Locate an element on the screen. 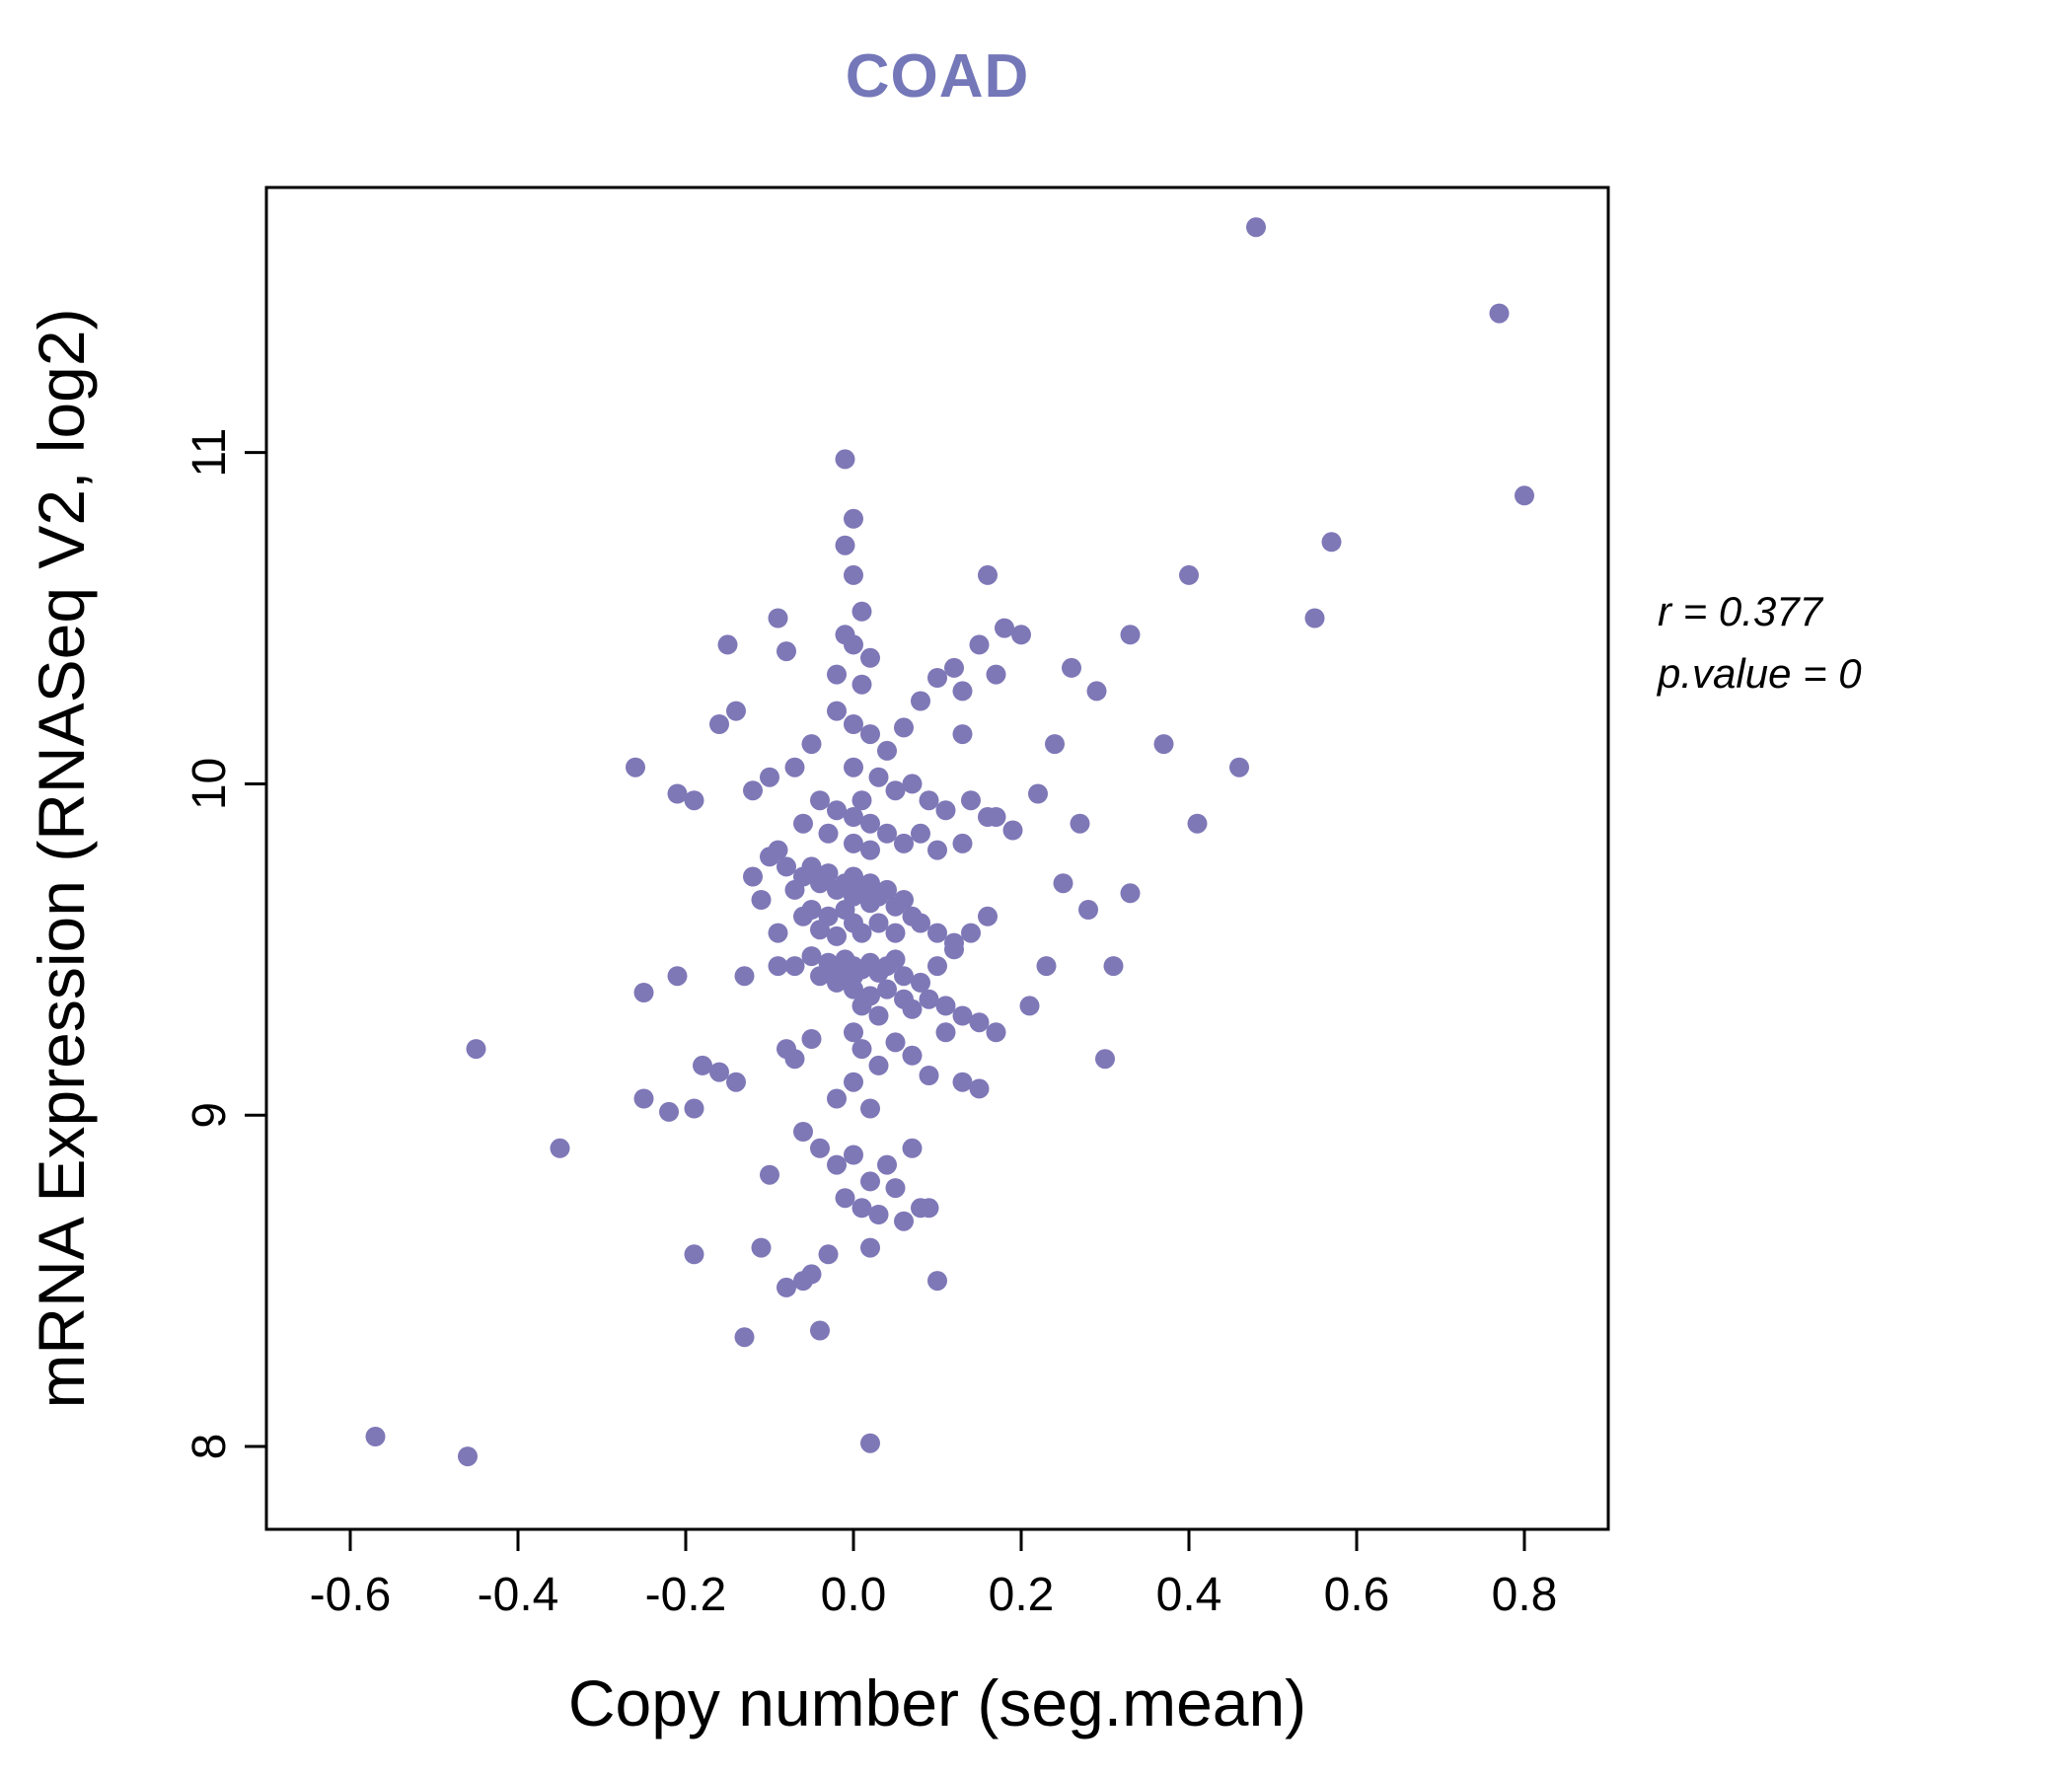  x-tick-label: 0.2 is located at coordinates (1022, 1595).